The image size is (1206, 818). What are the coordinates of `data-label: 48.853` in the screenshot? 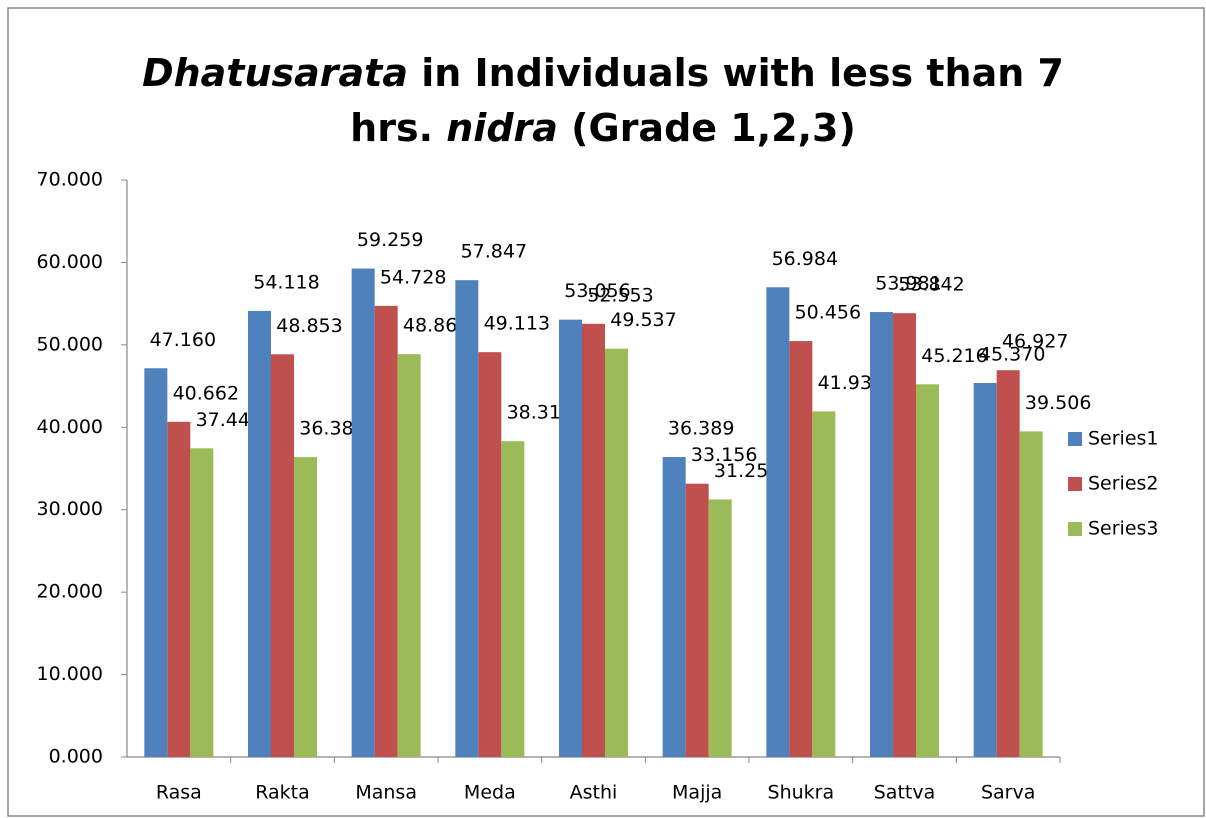 It's located at (309, 326).